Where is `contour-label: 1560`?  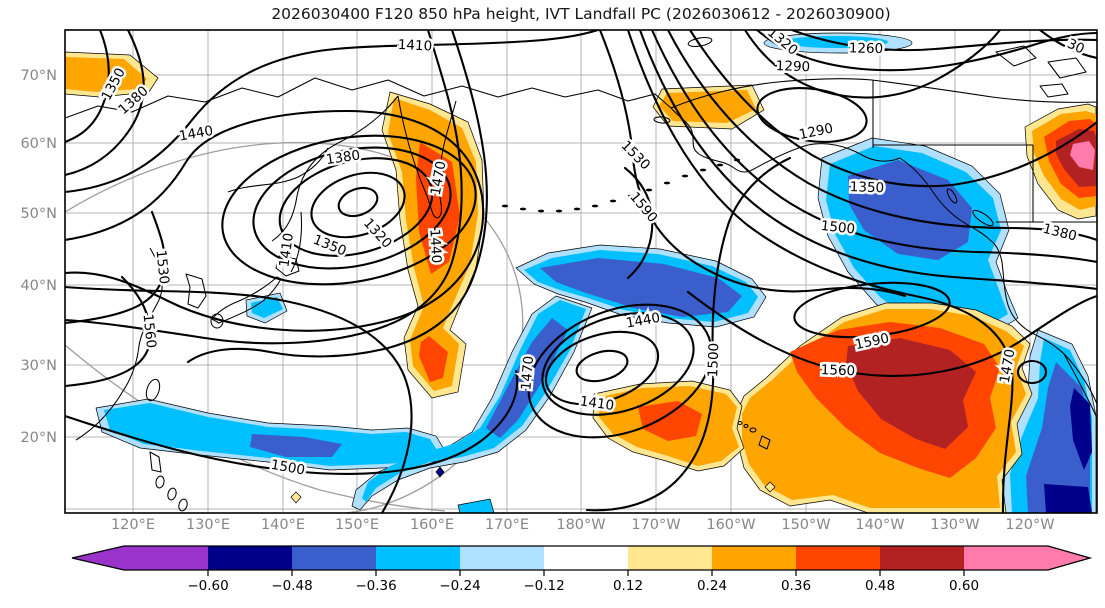
contour-label: 1560 is located at coordinates (838, 370).